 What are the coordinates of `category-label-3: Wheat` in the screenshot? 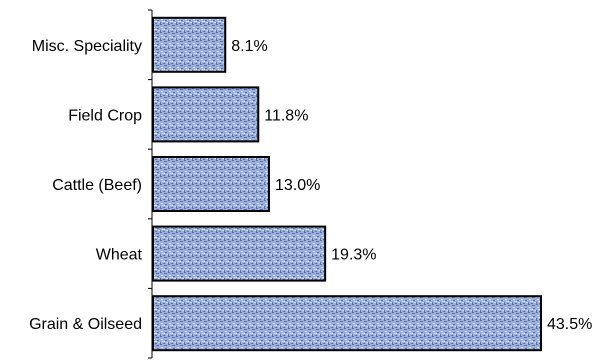 It's located at (119, 255).